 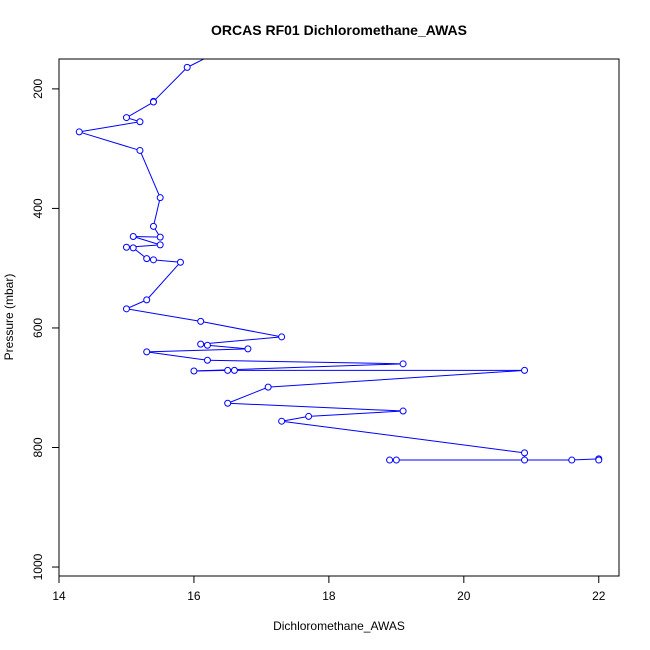 What do you see at coordinates (329, 596) in the screenshot?
I see `x-tick-label: 18` at bounding box center [329, 596].